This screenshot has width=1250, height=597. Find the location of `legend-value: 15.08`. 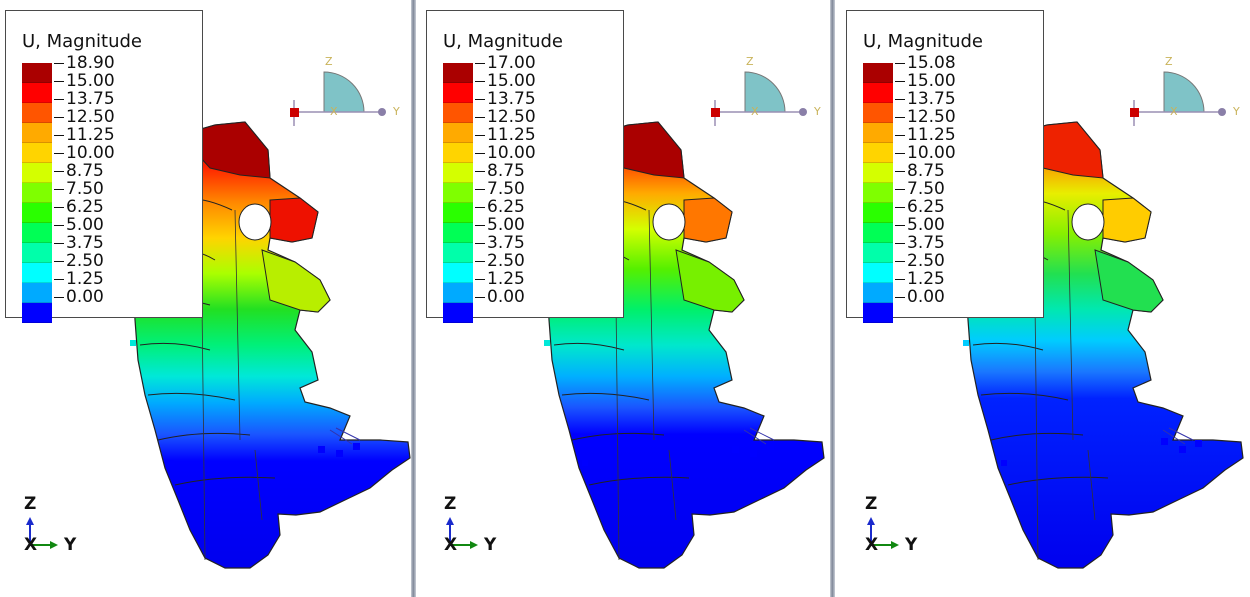

legend-value: 15.08 is located at coordinates (925, 63).